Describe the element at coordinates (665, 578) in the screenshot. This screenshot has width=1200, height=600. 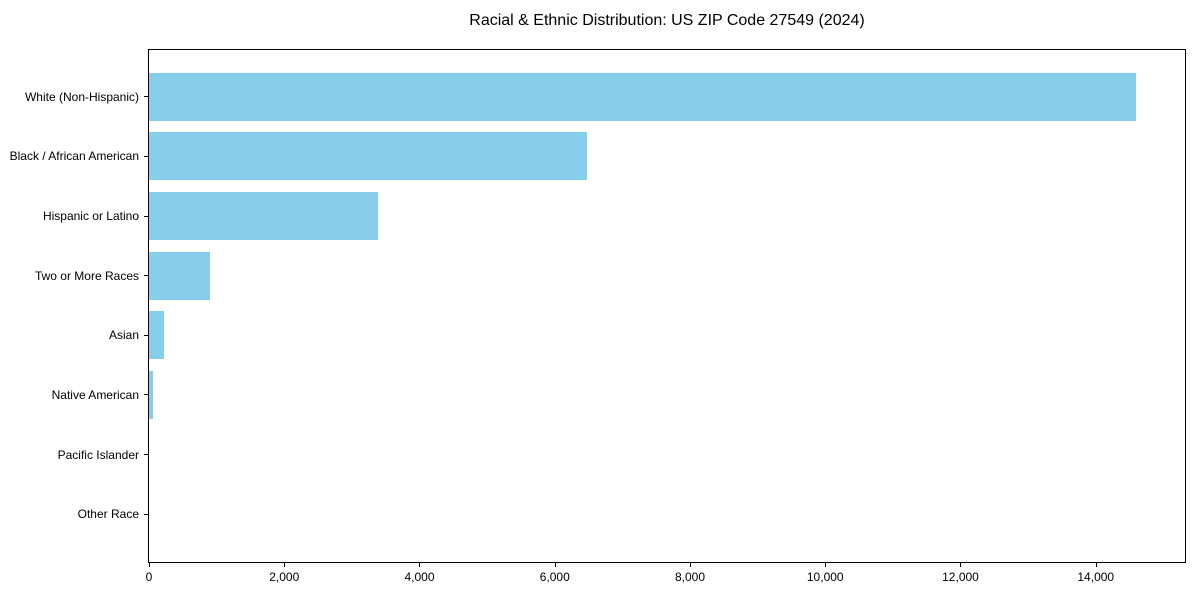
I see `x-axis: 0 2,000 4,000 6,000 8,000 10,000 12,000 14,000` at that location.